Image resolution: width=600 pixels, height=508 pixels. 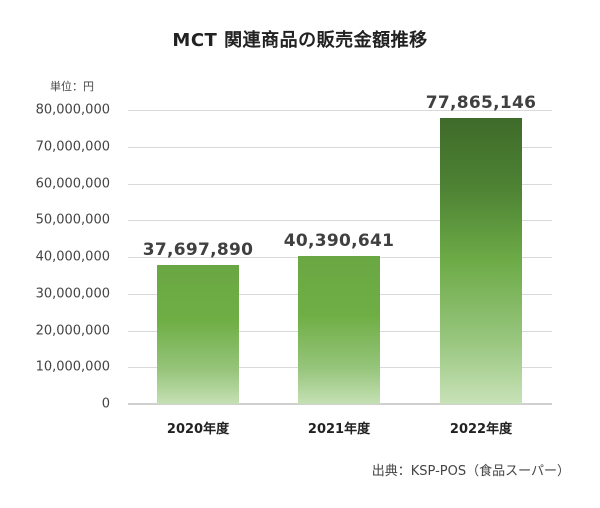 What do you see at coordinates (198, 250) in the screenshot?
I see `value-label: 37,697,890` at bounding box center [198, 250].